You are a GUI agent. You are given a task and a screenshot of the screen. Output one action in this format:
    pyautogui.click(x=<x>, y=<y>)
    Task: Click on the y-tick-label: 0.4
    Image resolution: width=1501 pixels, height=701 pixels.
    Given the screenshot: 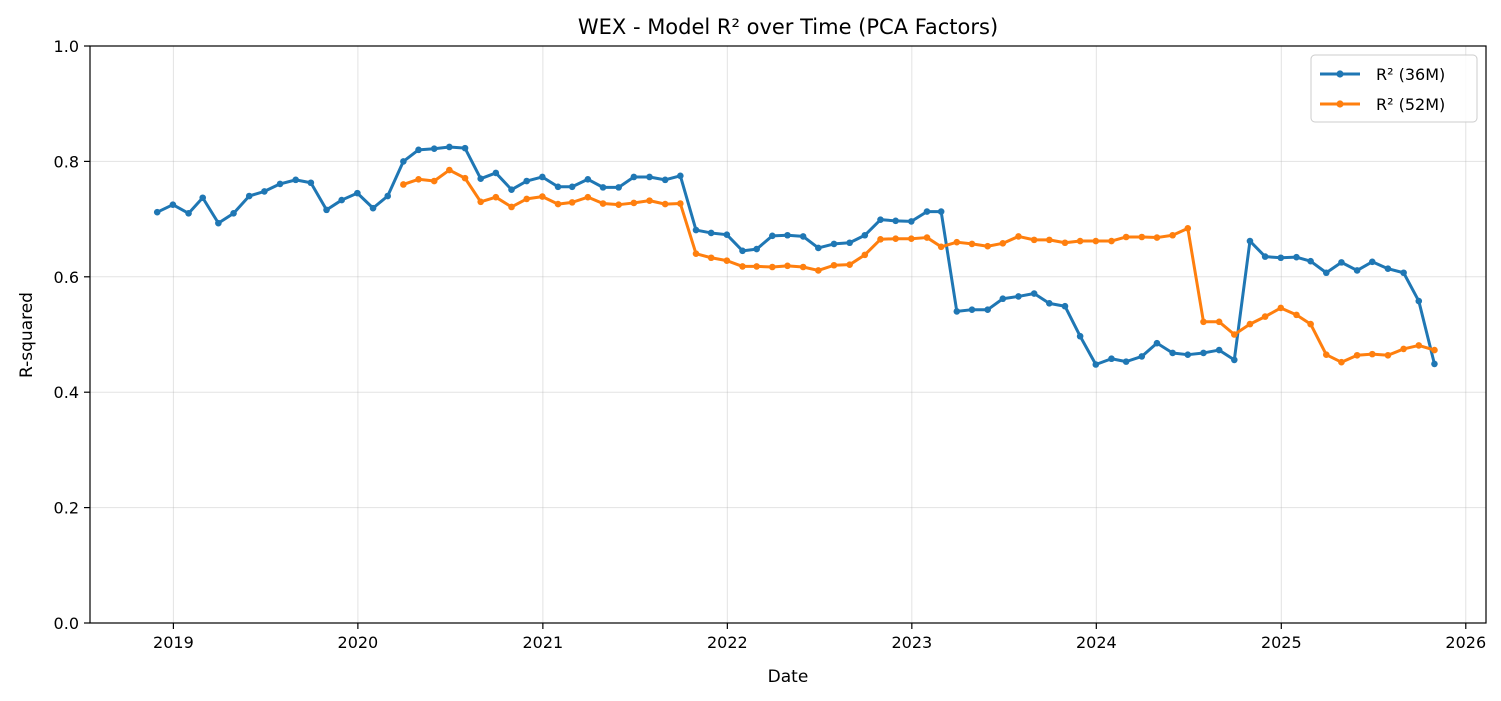 What is the action you would take?
    pyautogui.click(x=66, y=392)
    